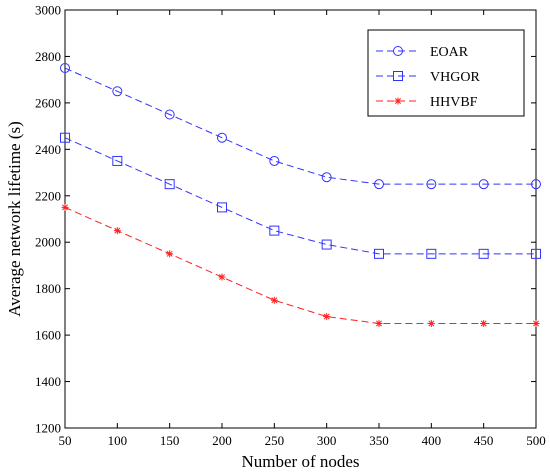 This screenshot has height=474, width=550. Describe the element at coordinates (432, 440) in the screenshot. I see `x-tick-label: 400` at that location.